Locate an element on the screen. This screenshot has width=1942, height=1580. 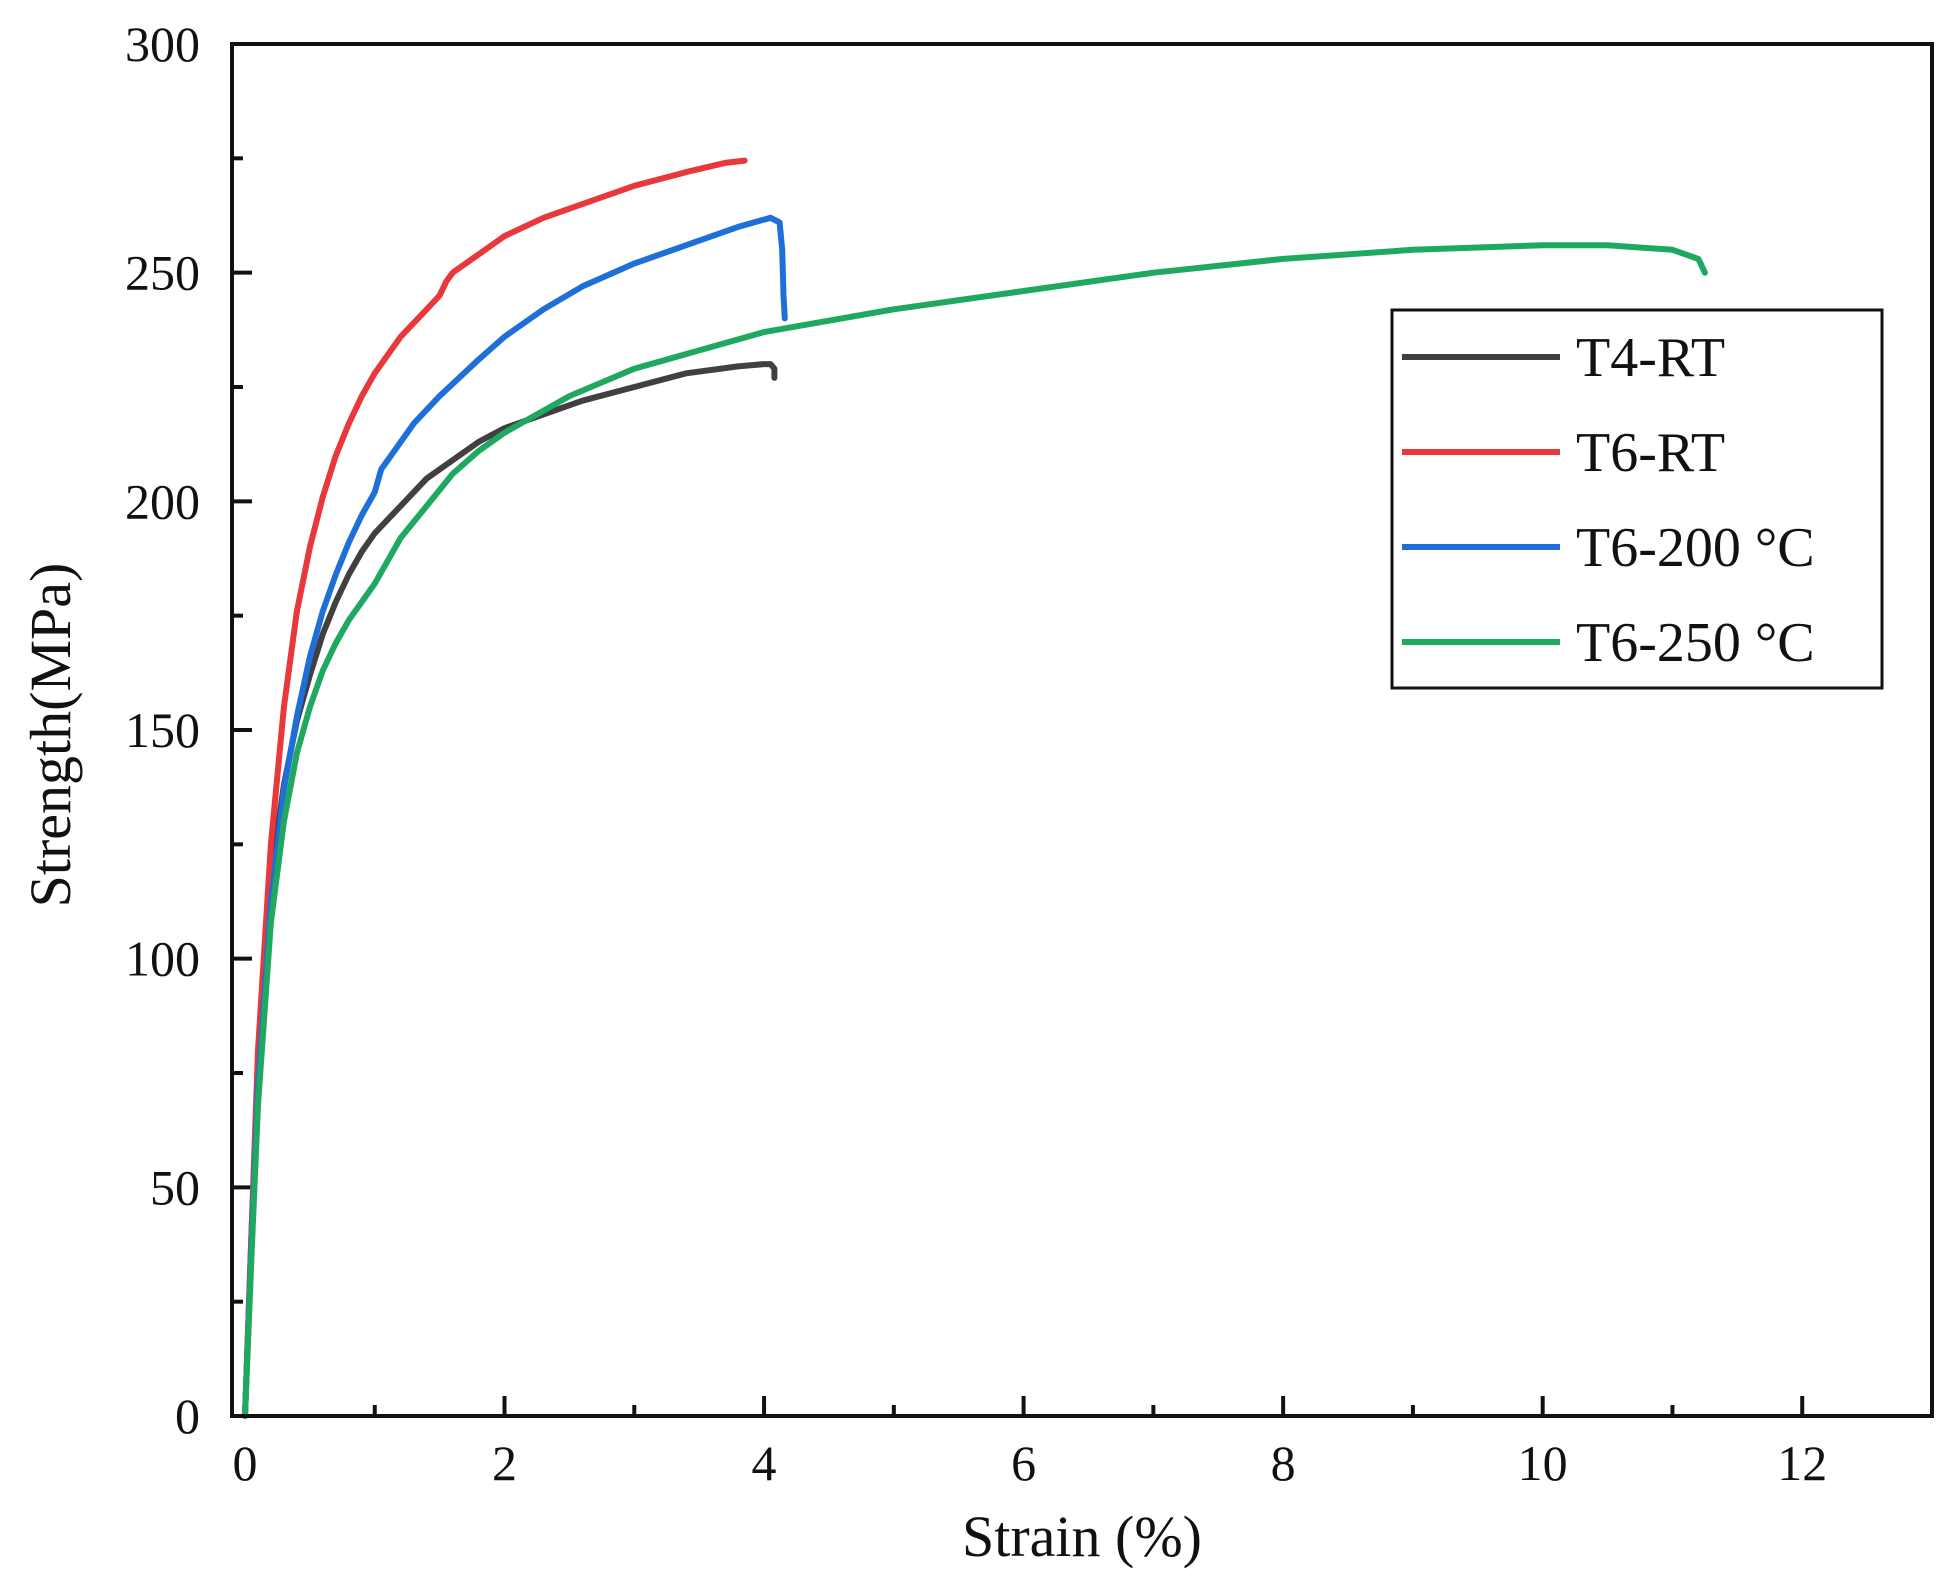
y-tick-label: 50 is located at coordinates (175, 1187).